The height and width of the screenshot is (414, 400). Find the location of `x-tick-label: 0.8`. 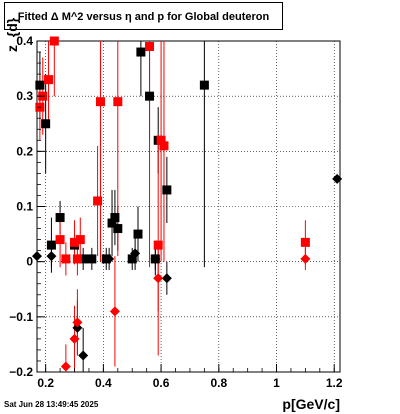

x-tick-label: 0.8 is located at coordinates (218, 383).